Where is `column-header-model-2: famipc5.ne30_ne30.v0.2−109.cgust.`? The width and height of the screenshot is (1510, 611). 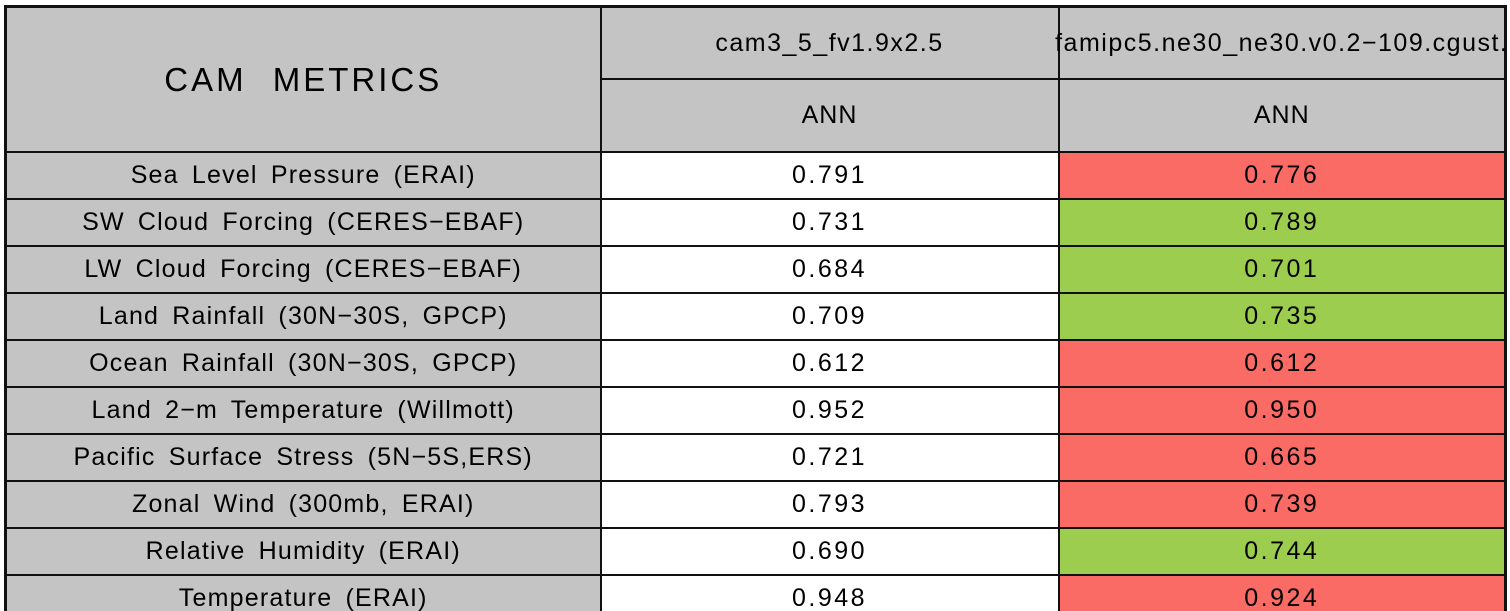
column-header-model-2: famipc5.ne30_ne30.v0.2−109.cgust. is located at coordinates (1282, 42).